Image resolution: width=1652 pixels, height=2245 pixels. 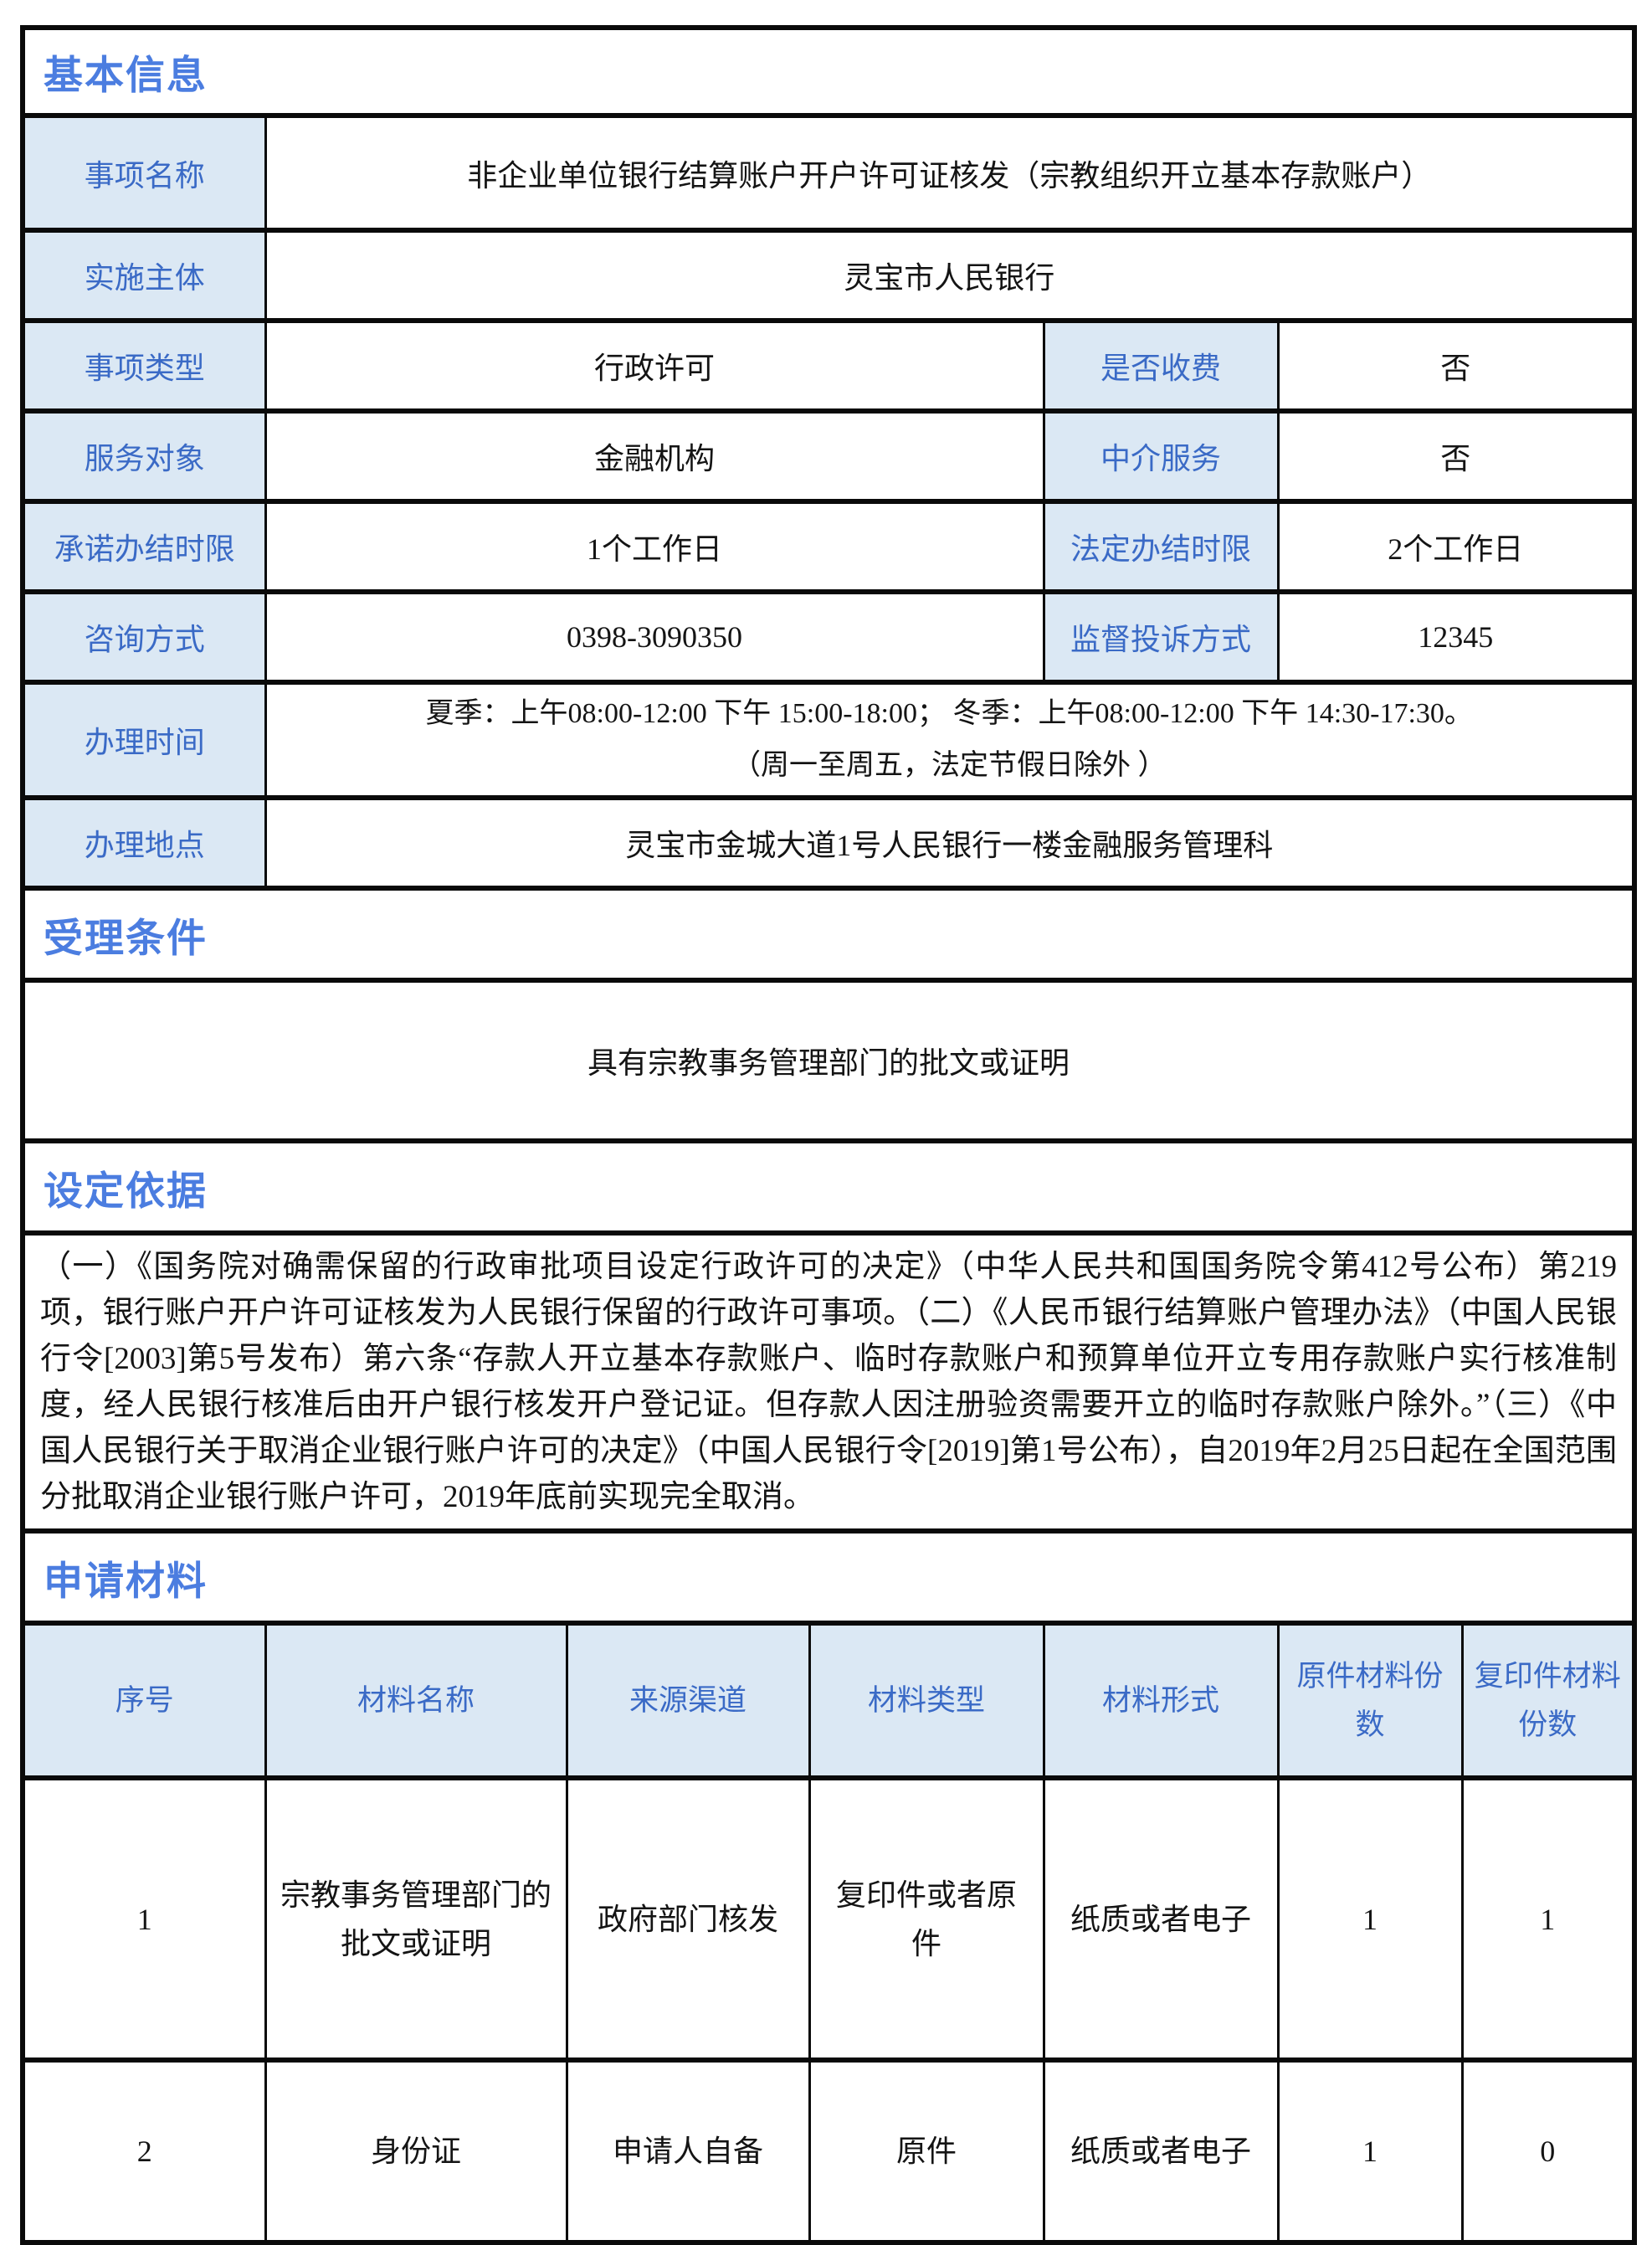 What do you see at coordinates (1161, 1919) in the screenshot?
I see `material-1-form: 纸质或者电子` at bounding box center [1161, 1919].